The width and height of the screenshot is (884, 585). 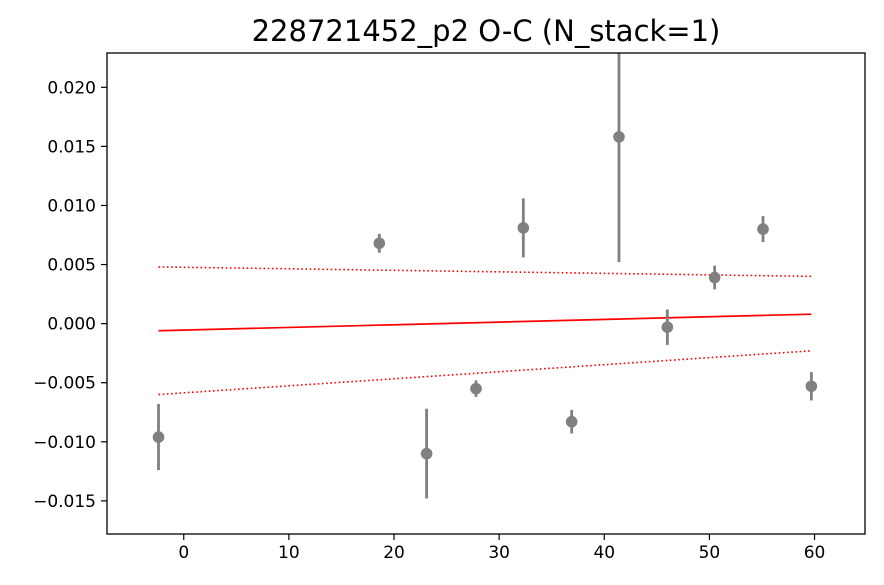 I want to click on y-tick-label-3: 0.000, so click(x=71, y=325).